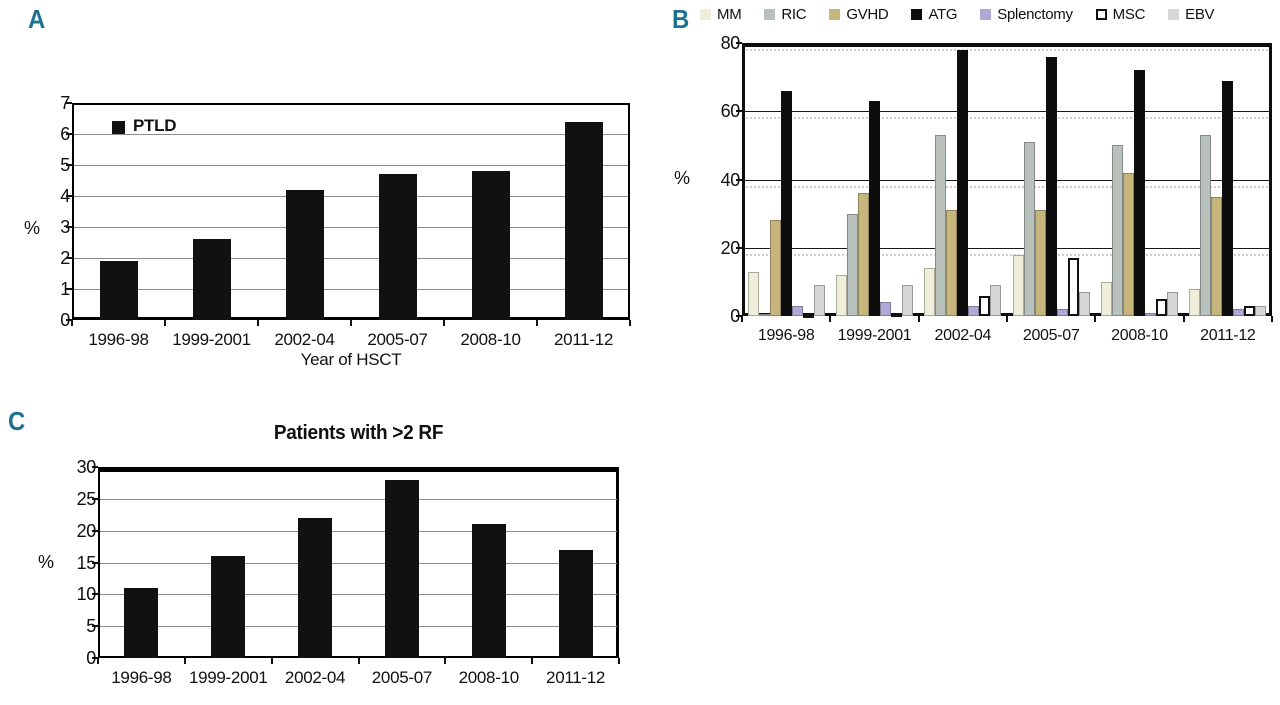 Image resolution: width=1280 pixels, height=705 pixels. Describe the element at coordinates (794, 14) in the screenshot. I see `legend-label-RIC: RIC` at that location.